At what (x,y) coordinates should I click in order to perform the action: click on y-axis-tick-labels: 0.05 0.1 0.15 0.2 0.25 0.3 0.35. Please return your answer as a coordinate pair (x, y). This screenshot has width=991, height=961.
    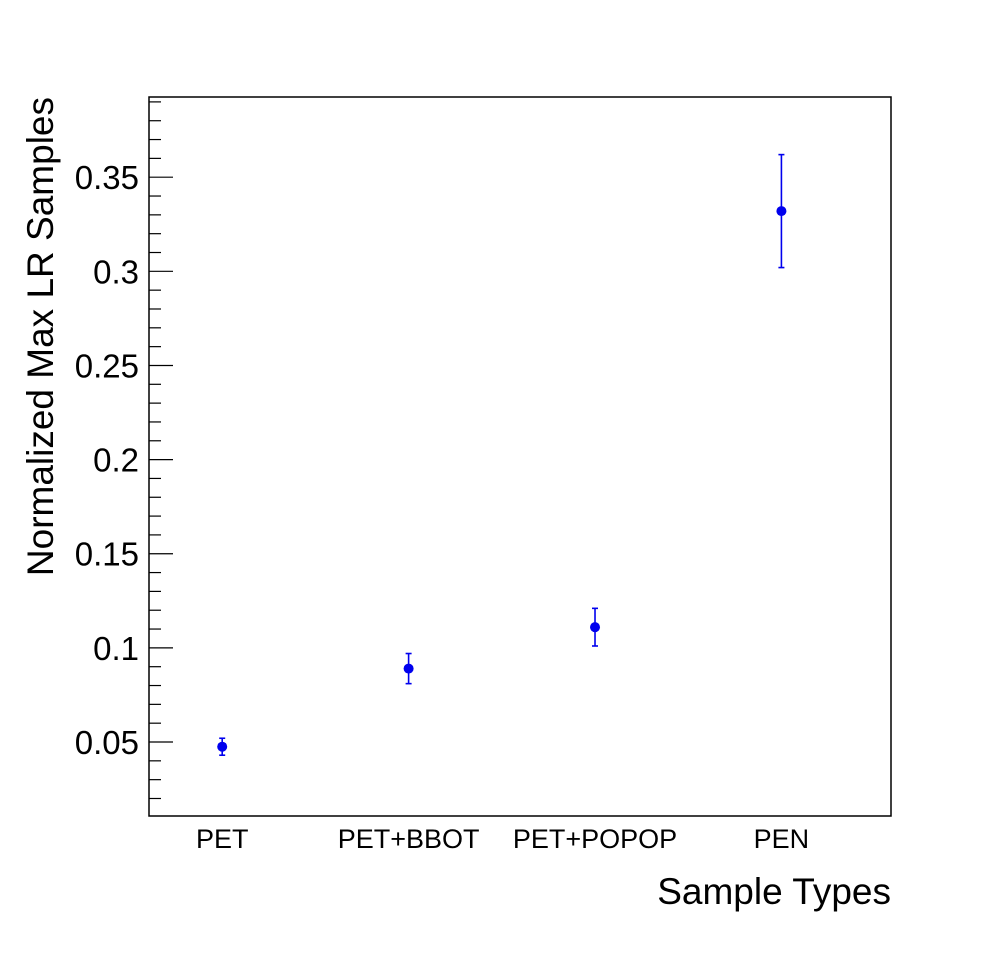
    Looking at the image, I should click on (107, 460).